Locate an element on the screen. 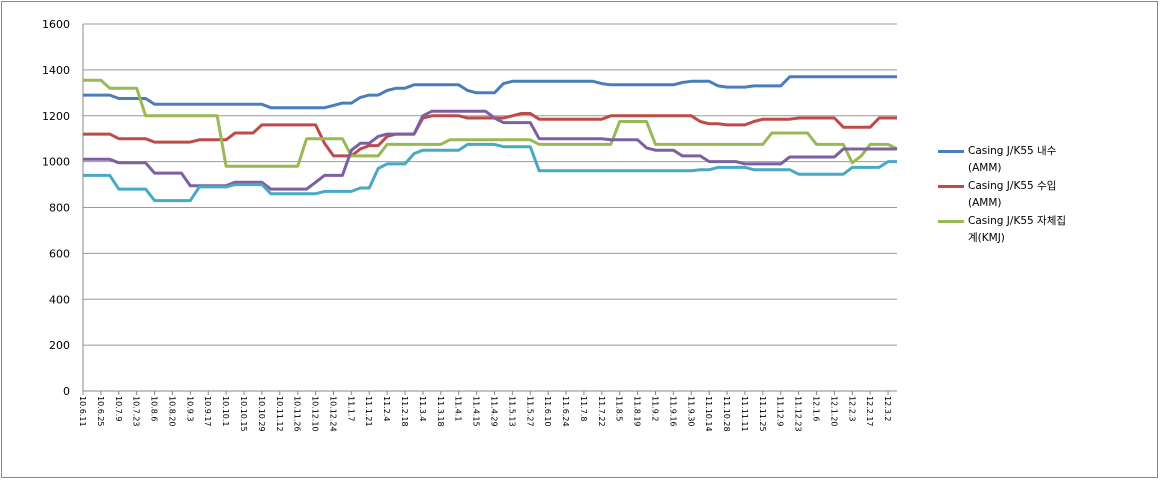 This screenshot has height=480, width=1160. x-tick-label: 10.6.11 is located at coordinates (82, 411).